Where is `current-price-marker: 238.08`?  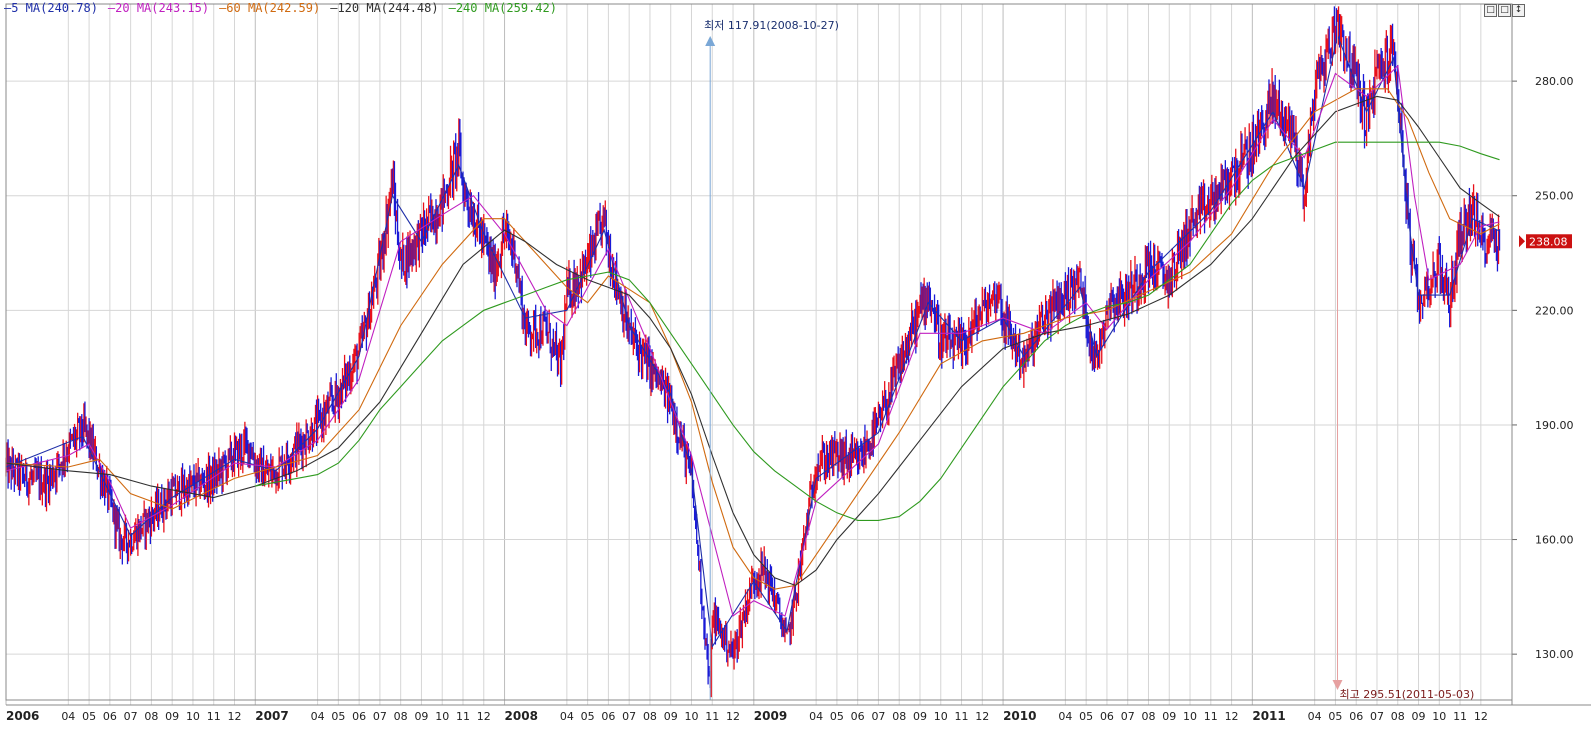 current-price-marker: 238.08 is located at coordinates (1545, 241).